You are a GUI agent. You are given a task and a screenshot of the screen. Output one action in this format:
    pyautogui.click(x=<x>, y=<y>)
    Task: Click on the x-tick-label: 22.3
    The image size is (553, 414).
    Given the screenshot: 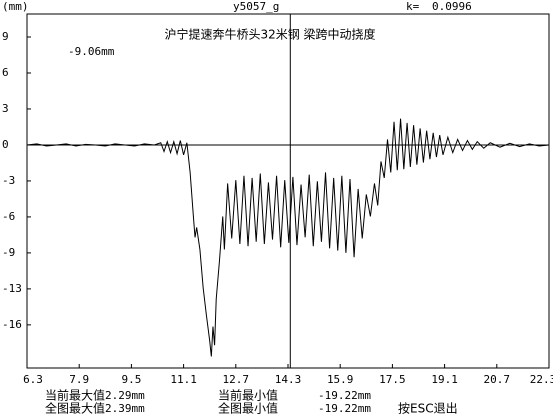 What is the action you would take?
    pyautogui.click(x=541, y=379)
    